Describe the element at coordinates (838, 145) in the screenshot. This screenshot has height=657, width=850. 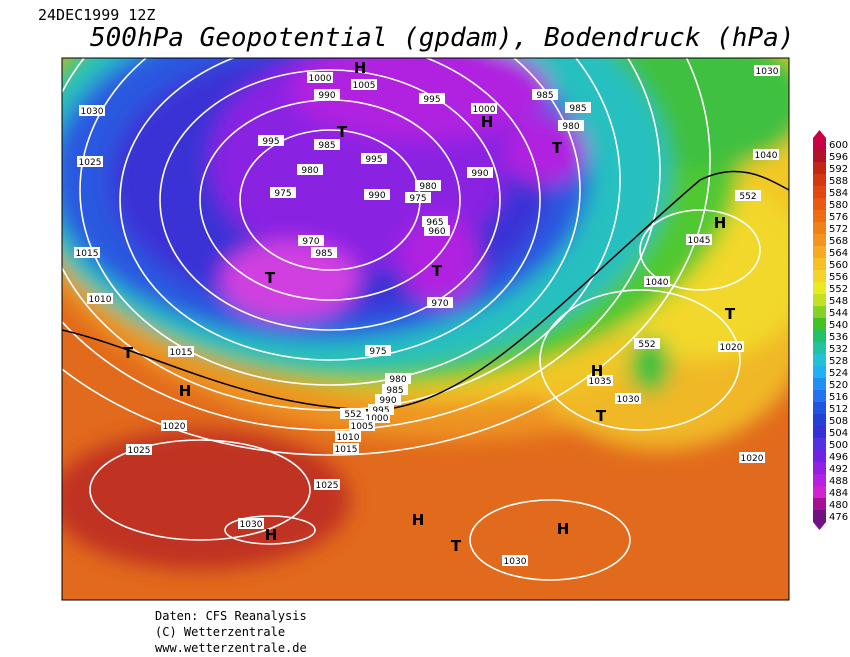
I see `colorbar-label: 600` at that location.